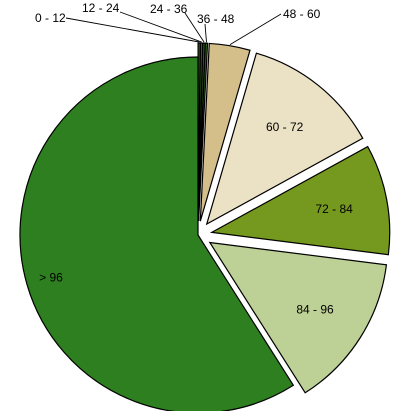  What do you see at coordinates (315, 309) in the screenshot?
I see `slice-label-84-96: 84 - 96` at bounding box center [315, 309].